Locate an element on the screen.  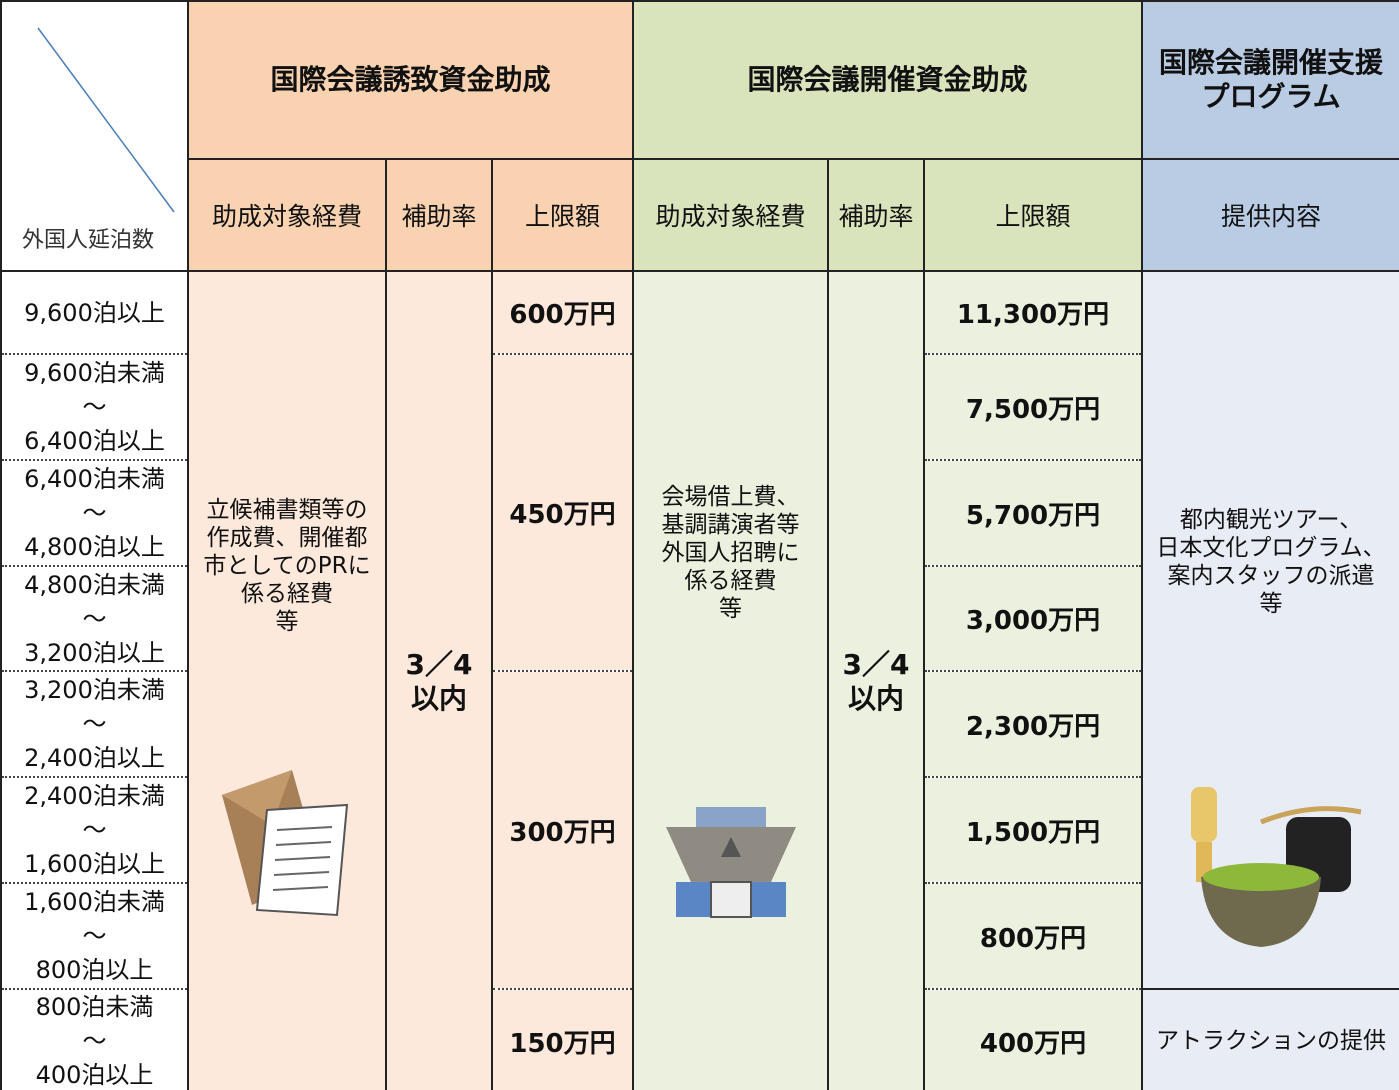
building-icon is located at coordinates (730, 862).